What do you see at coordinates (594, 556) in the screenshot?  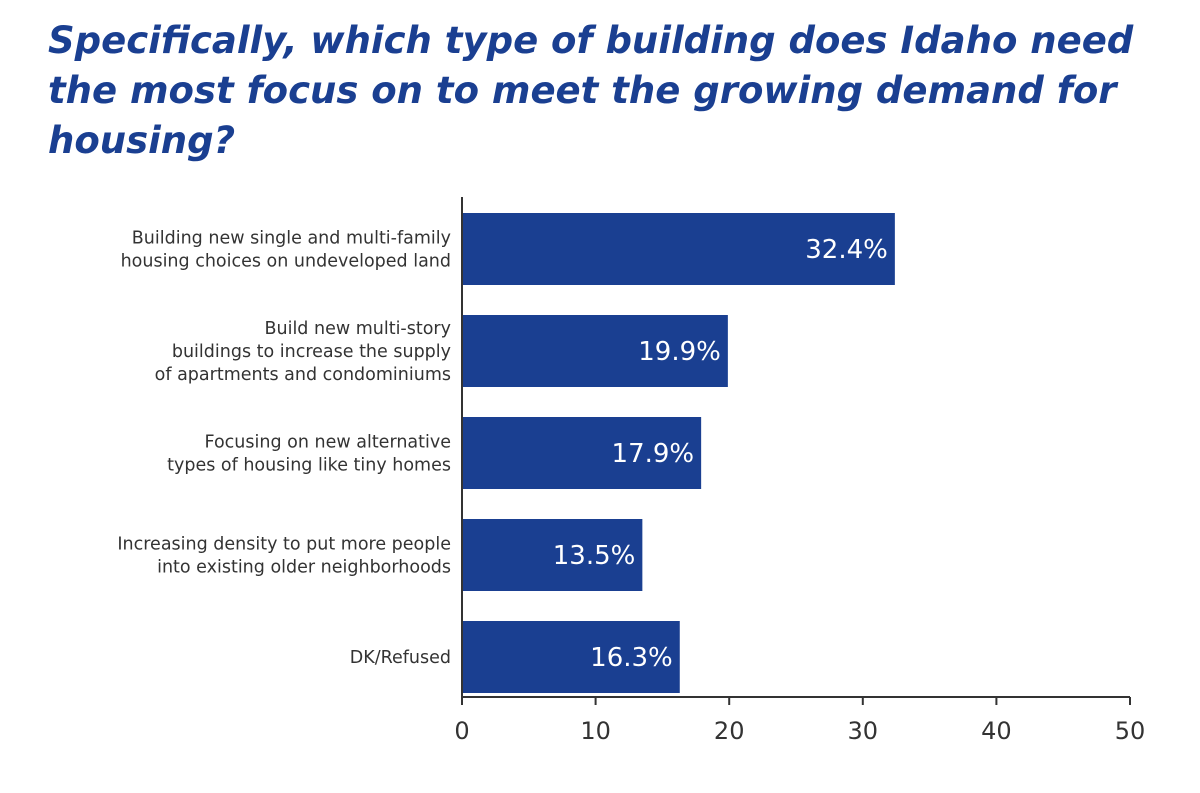 I see `bar-value-label: 13.5%` at bounding box center [594, 556].